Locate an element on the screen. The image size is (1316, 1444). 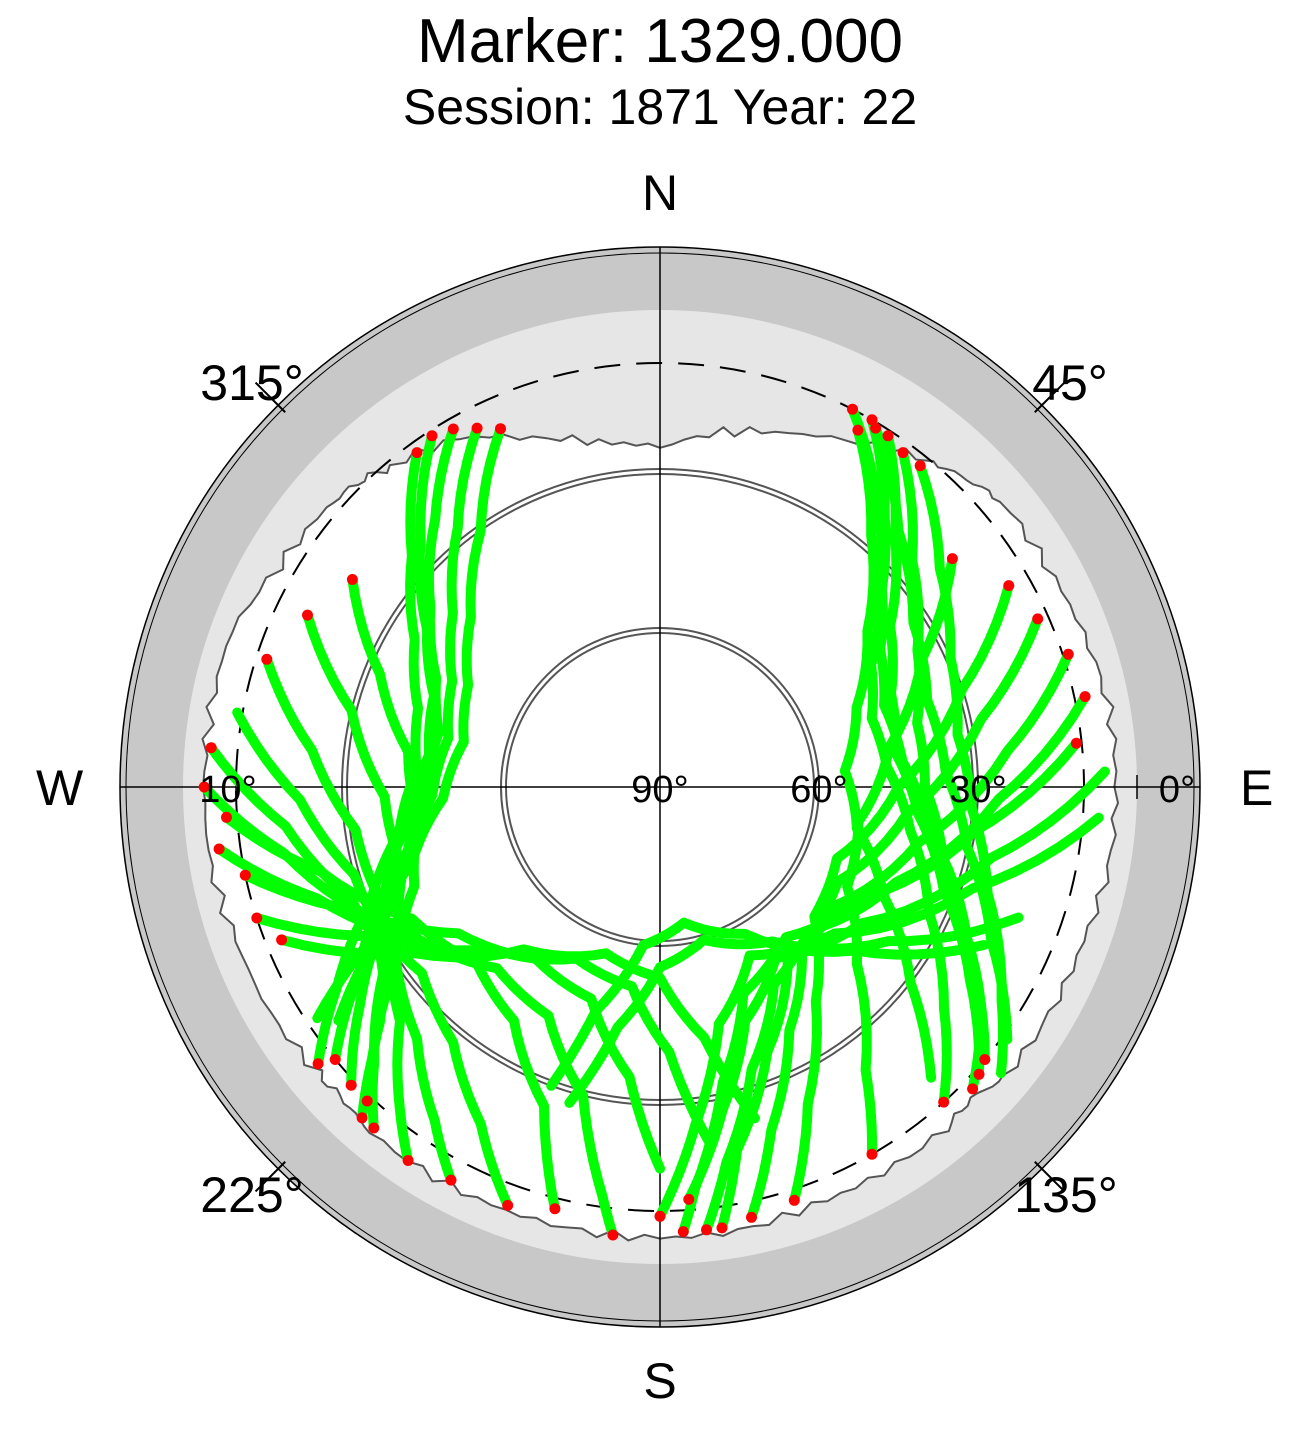
elevation-label: 90° is located at coordinates (659, 790).